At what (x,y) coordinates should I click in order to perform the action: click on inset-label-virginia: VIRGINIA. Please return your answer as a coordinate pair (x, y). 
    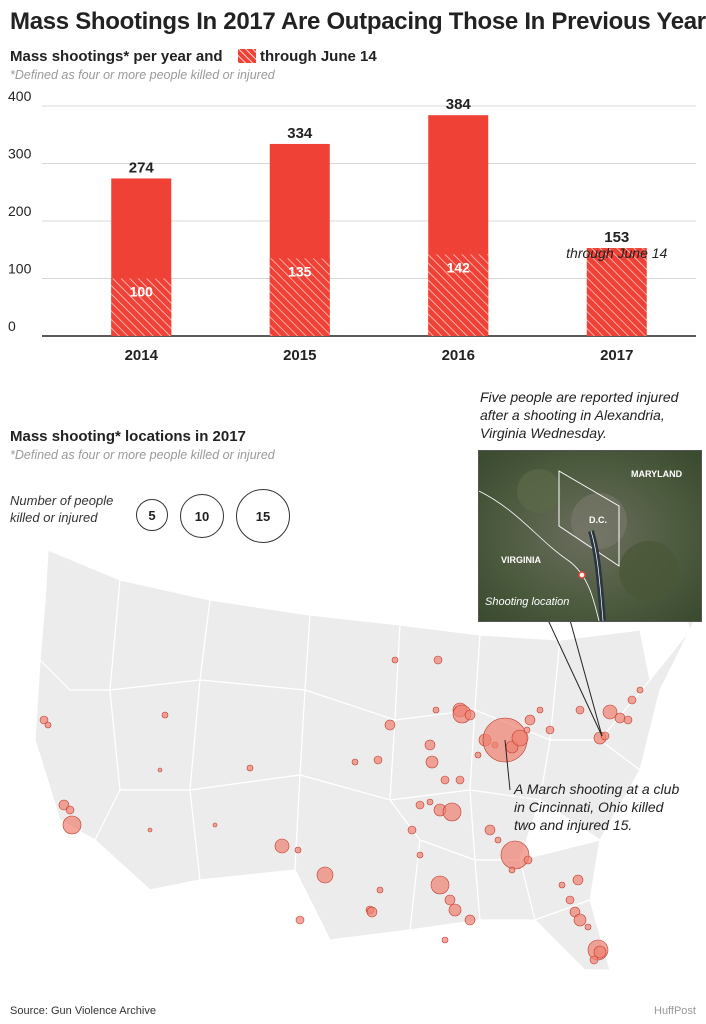
    Looking at the image, I should click on (521, 560).